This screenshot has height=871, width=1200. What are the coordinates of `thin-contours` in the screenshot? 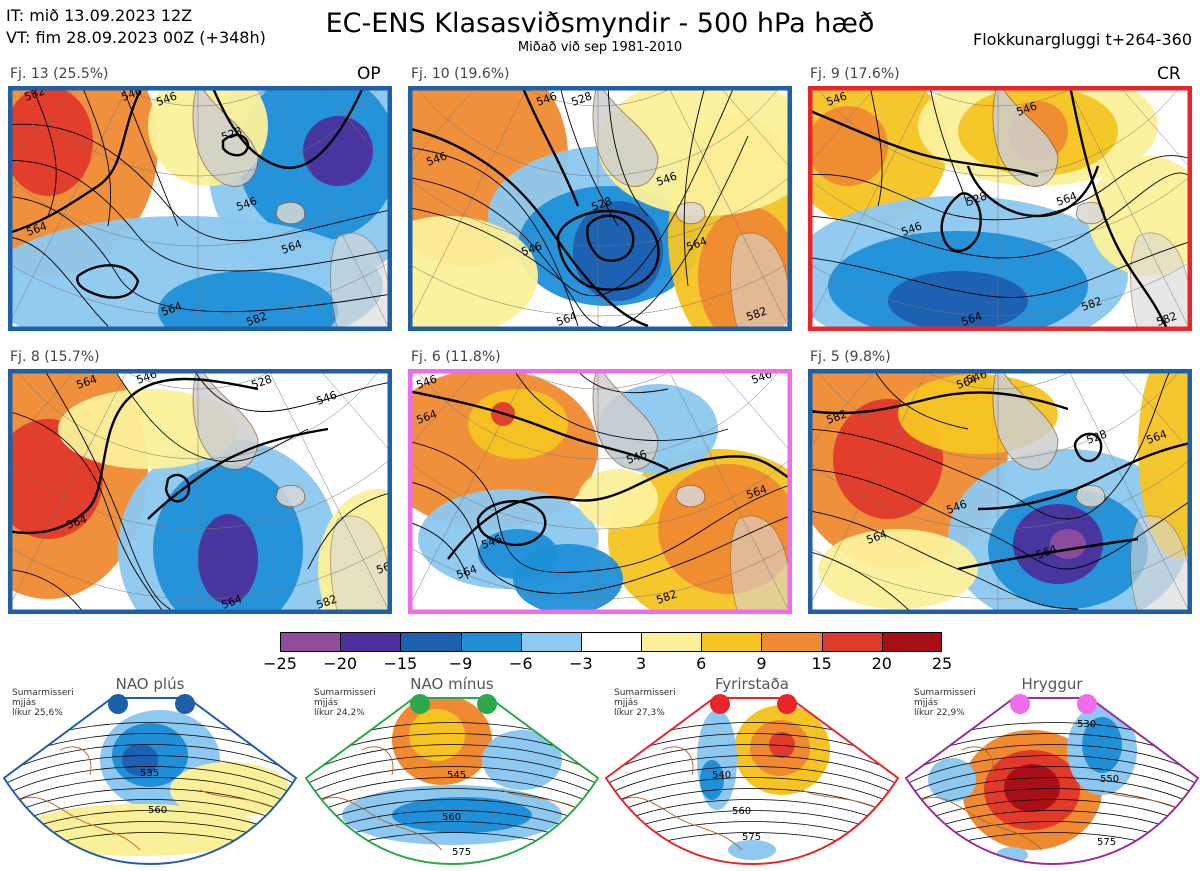 It's located at (1000, 192).